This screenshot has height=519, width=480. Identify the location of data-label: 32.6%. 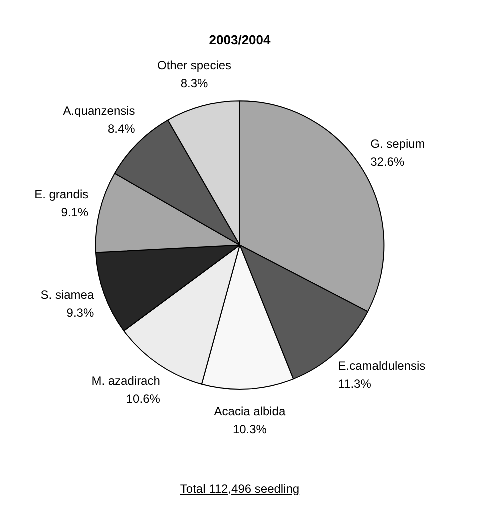
(387, 162).